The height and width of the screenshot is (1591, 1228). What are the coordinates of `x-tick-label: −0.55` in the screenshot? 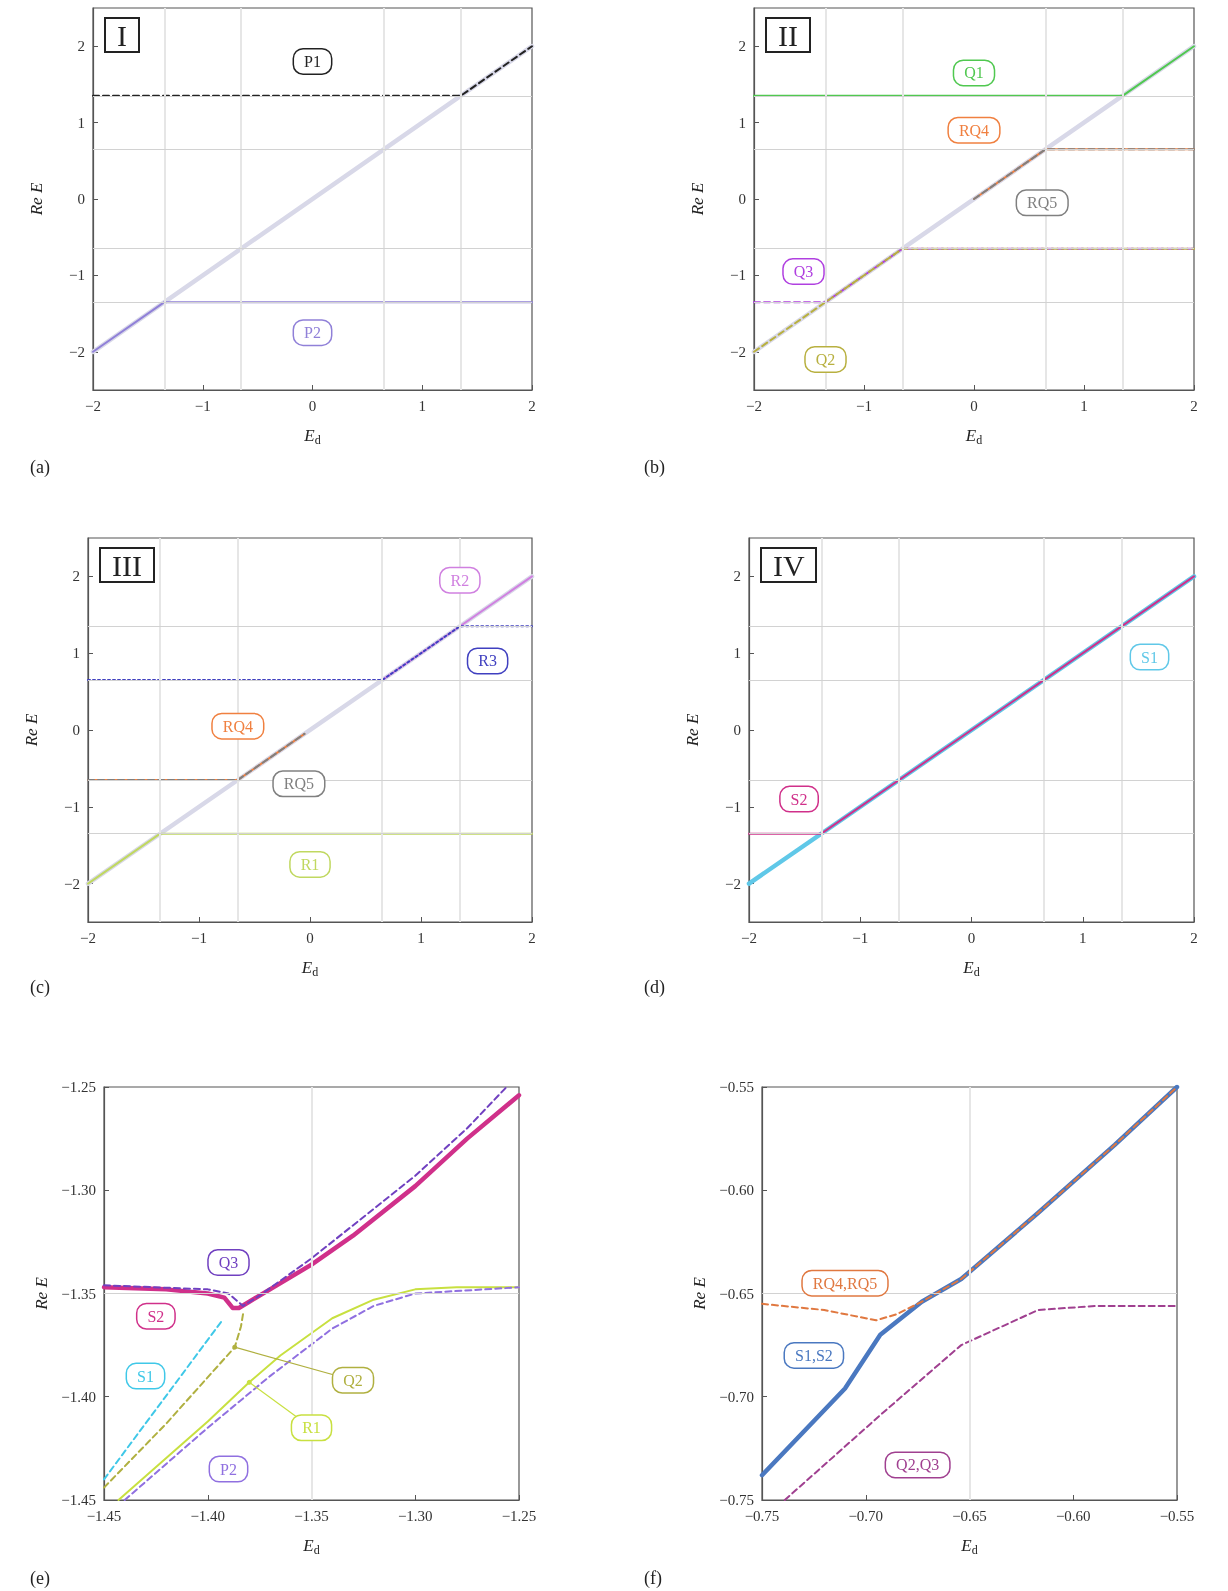 It's located at (1177, 1515).